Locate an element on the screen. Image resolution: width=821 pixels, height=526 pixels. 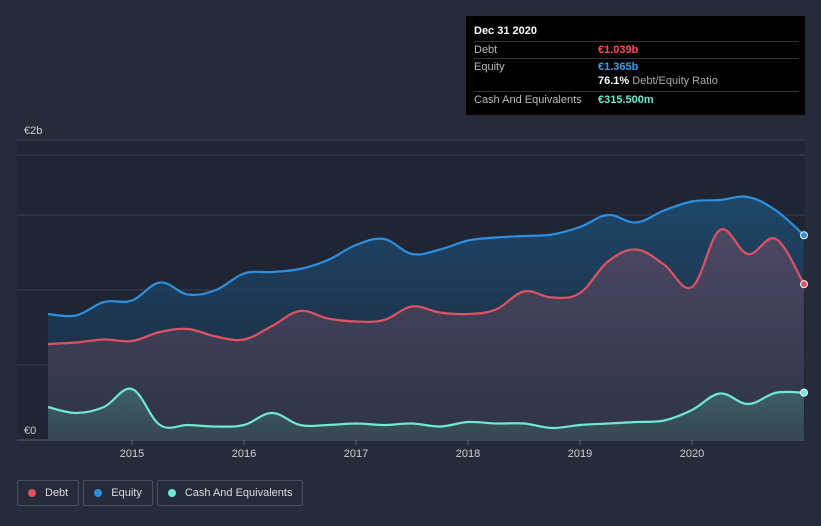
tooltip-equity-value: €1.365b is located at coordinates (618, 67).